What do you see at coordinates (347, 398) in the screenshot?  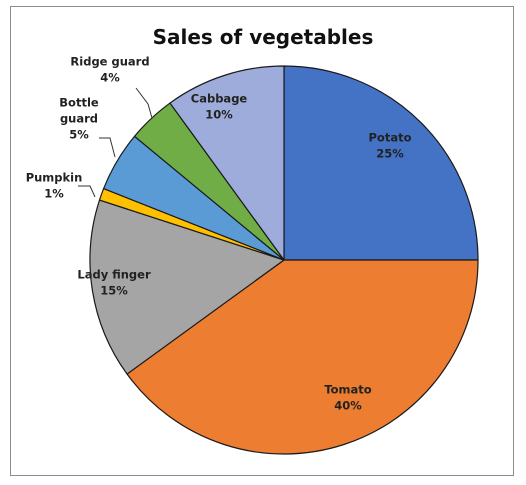 I see `data-label-tomato: Tomato 40%` at bounding box center [347, 398].